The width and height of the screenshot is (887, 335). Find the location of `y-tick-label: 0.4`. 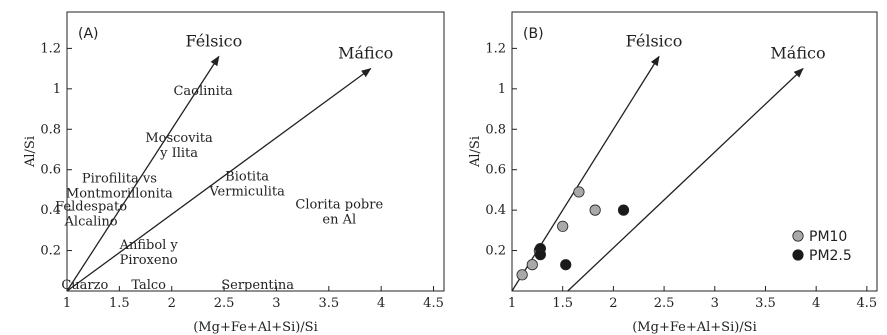

y-tick-label: 0.4 is located at coordinates (50, 210).